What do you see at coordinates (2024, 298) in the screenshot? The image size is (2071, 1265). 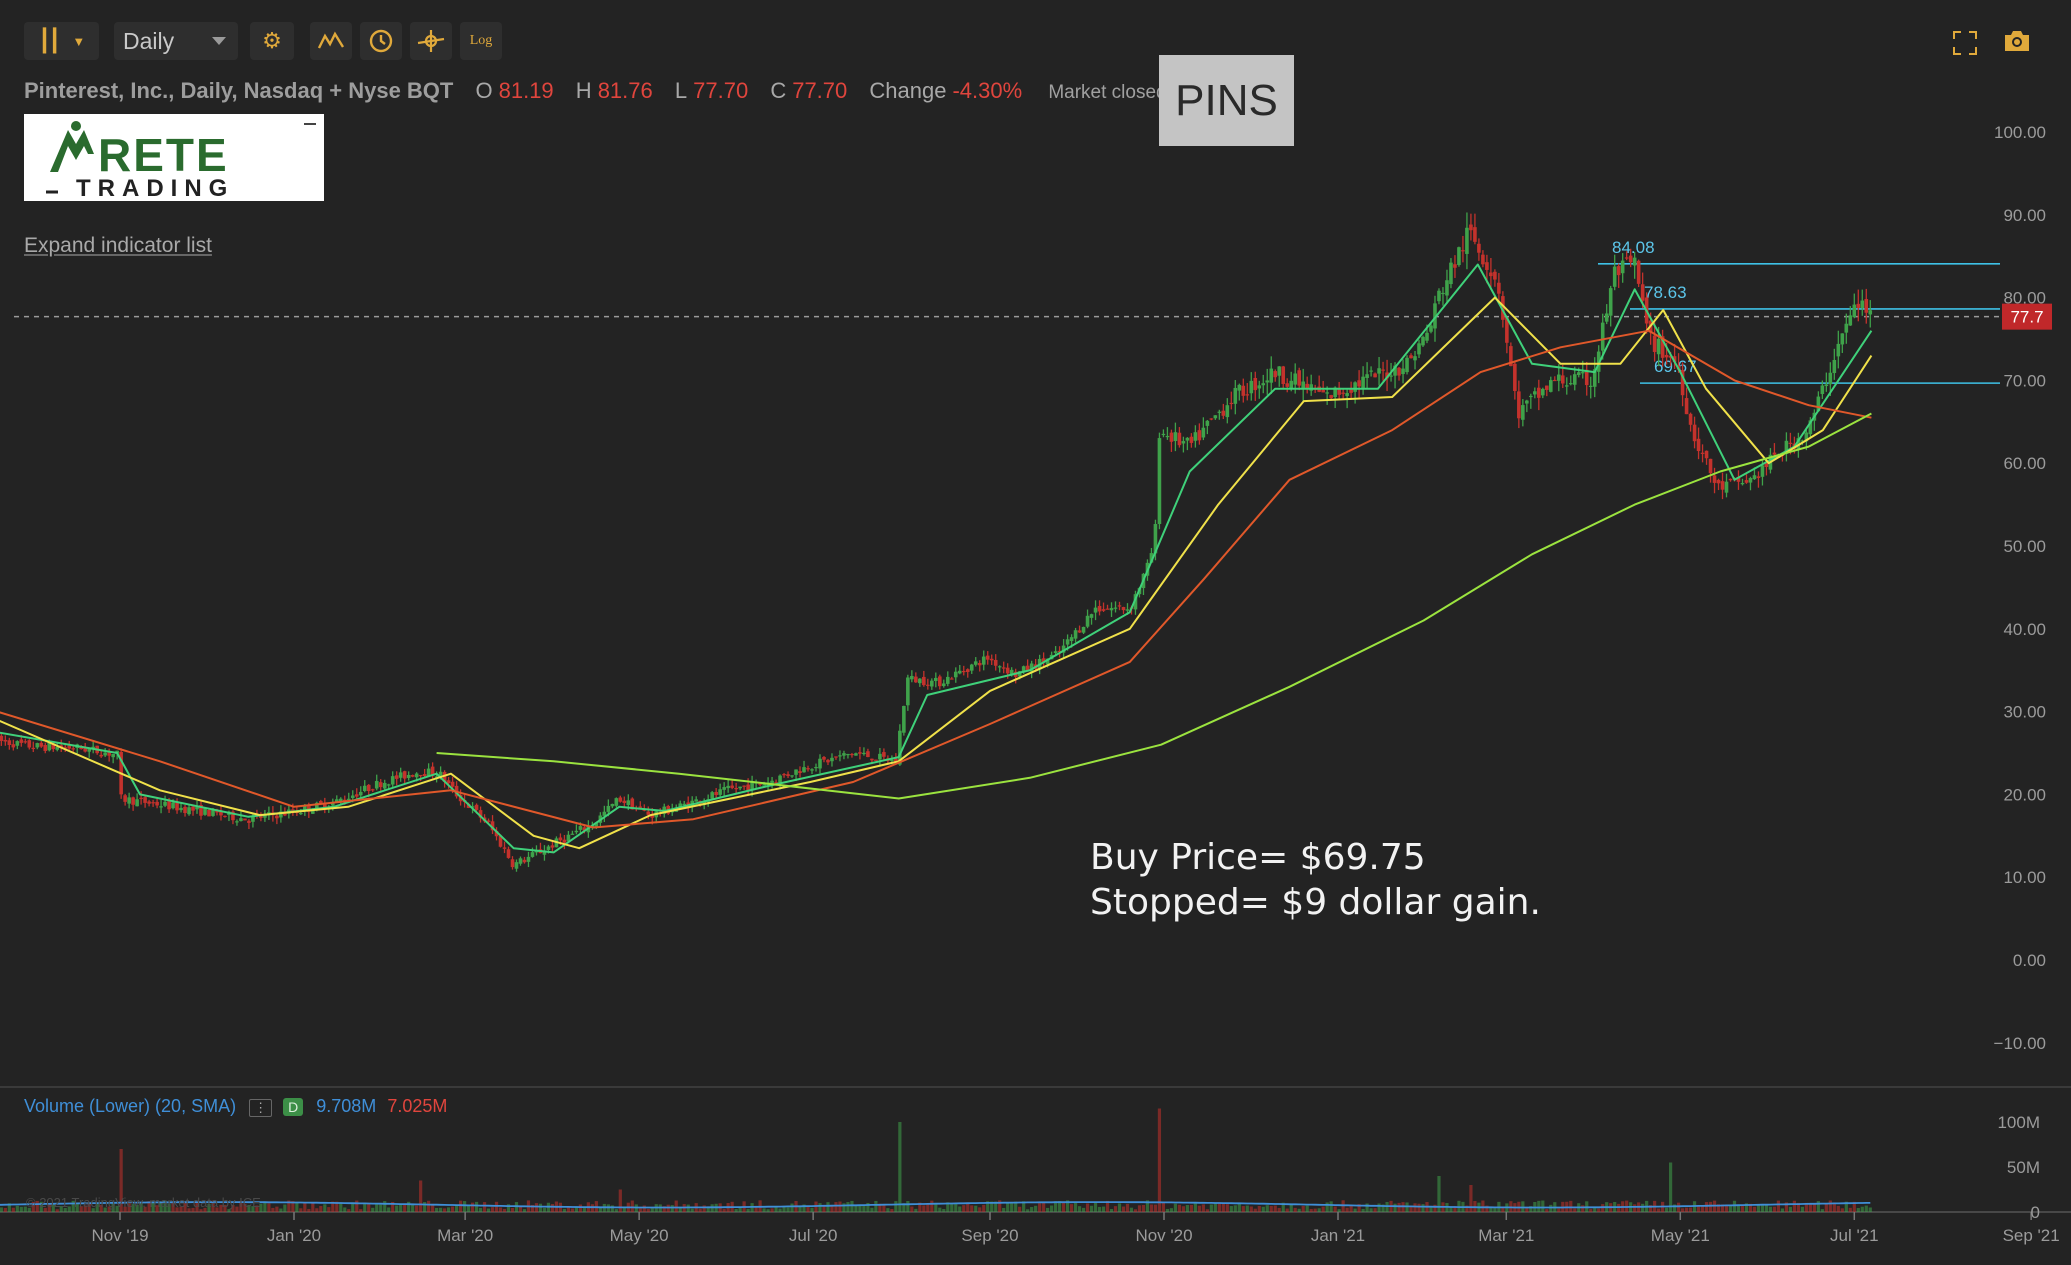 I see `y-tick-label: 80.00` at bounding box center [2024, 298].